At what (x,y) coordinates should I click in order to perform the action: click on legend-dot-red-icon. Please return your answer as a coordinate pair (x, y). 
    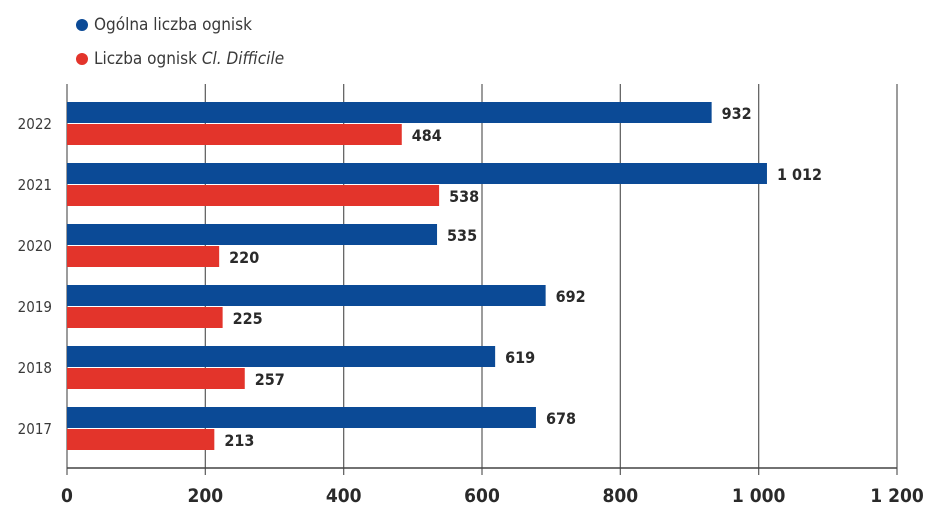
    Looking at the image, I should click on (82, 59).